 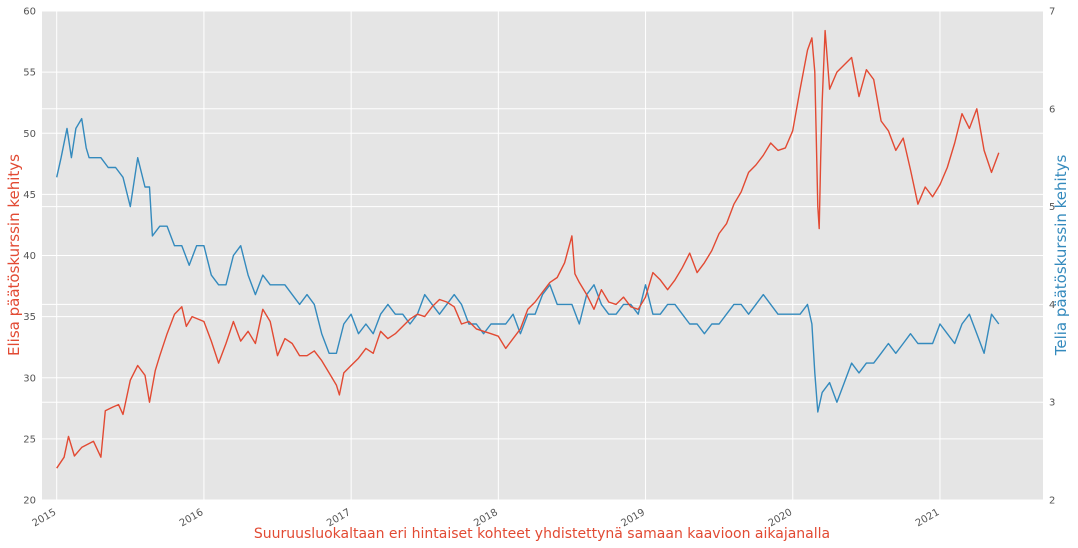 What do you see at coordinates (1052, 501) in the screenshot?
I see `right-y-tick-label: 2` at bounding box center [1052, 501].